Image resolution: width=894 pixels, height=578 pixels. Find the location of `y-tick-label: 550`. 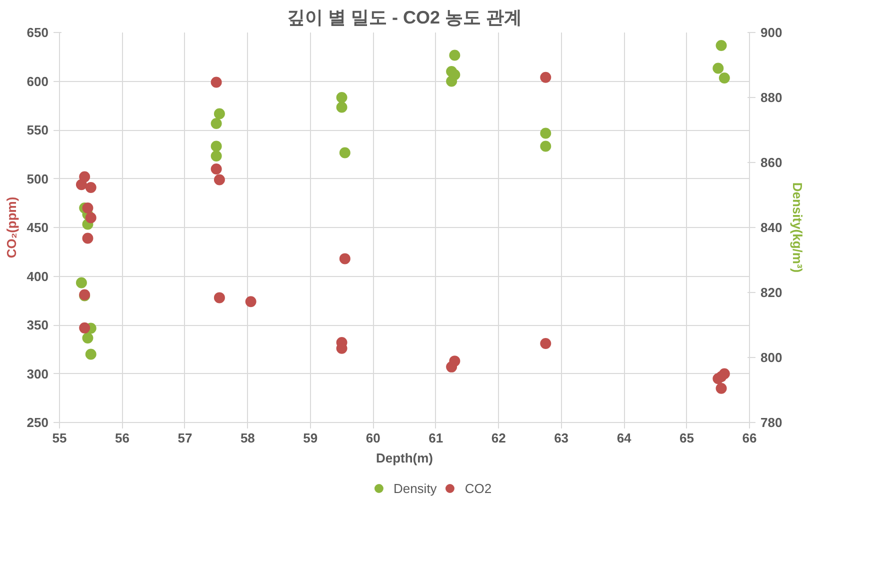

y-tick-label: 550 is located at coordinates (37, 130).